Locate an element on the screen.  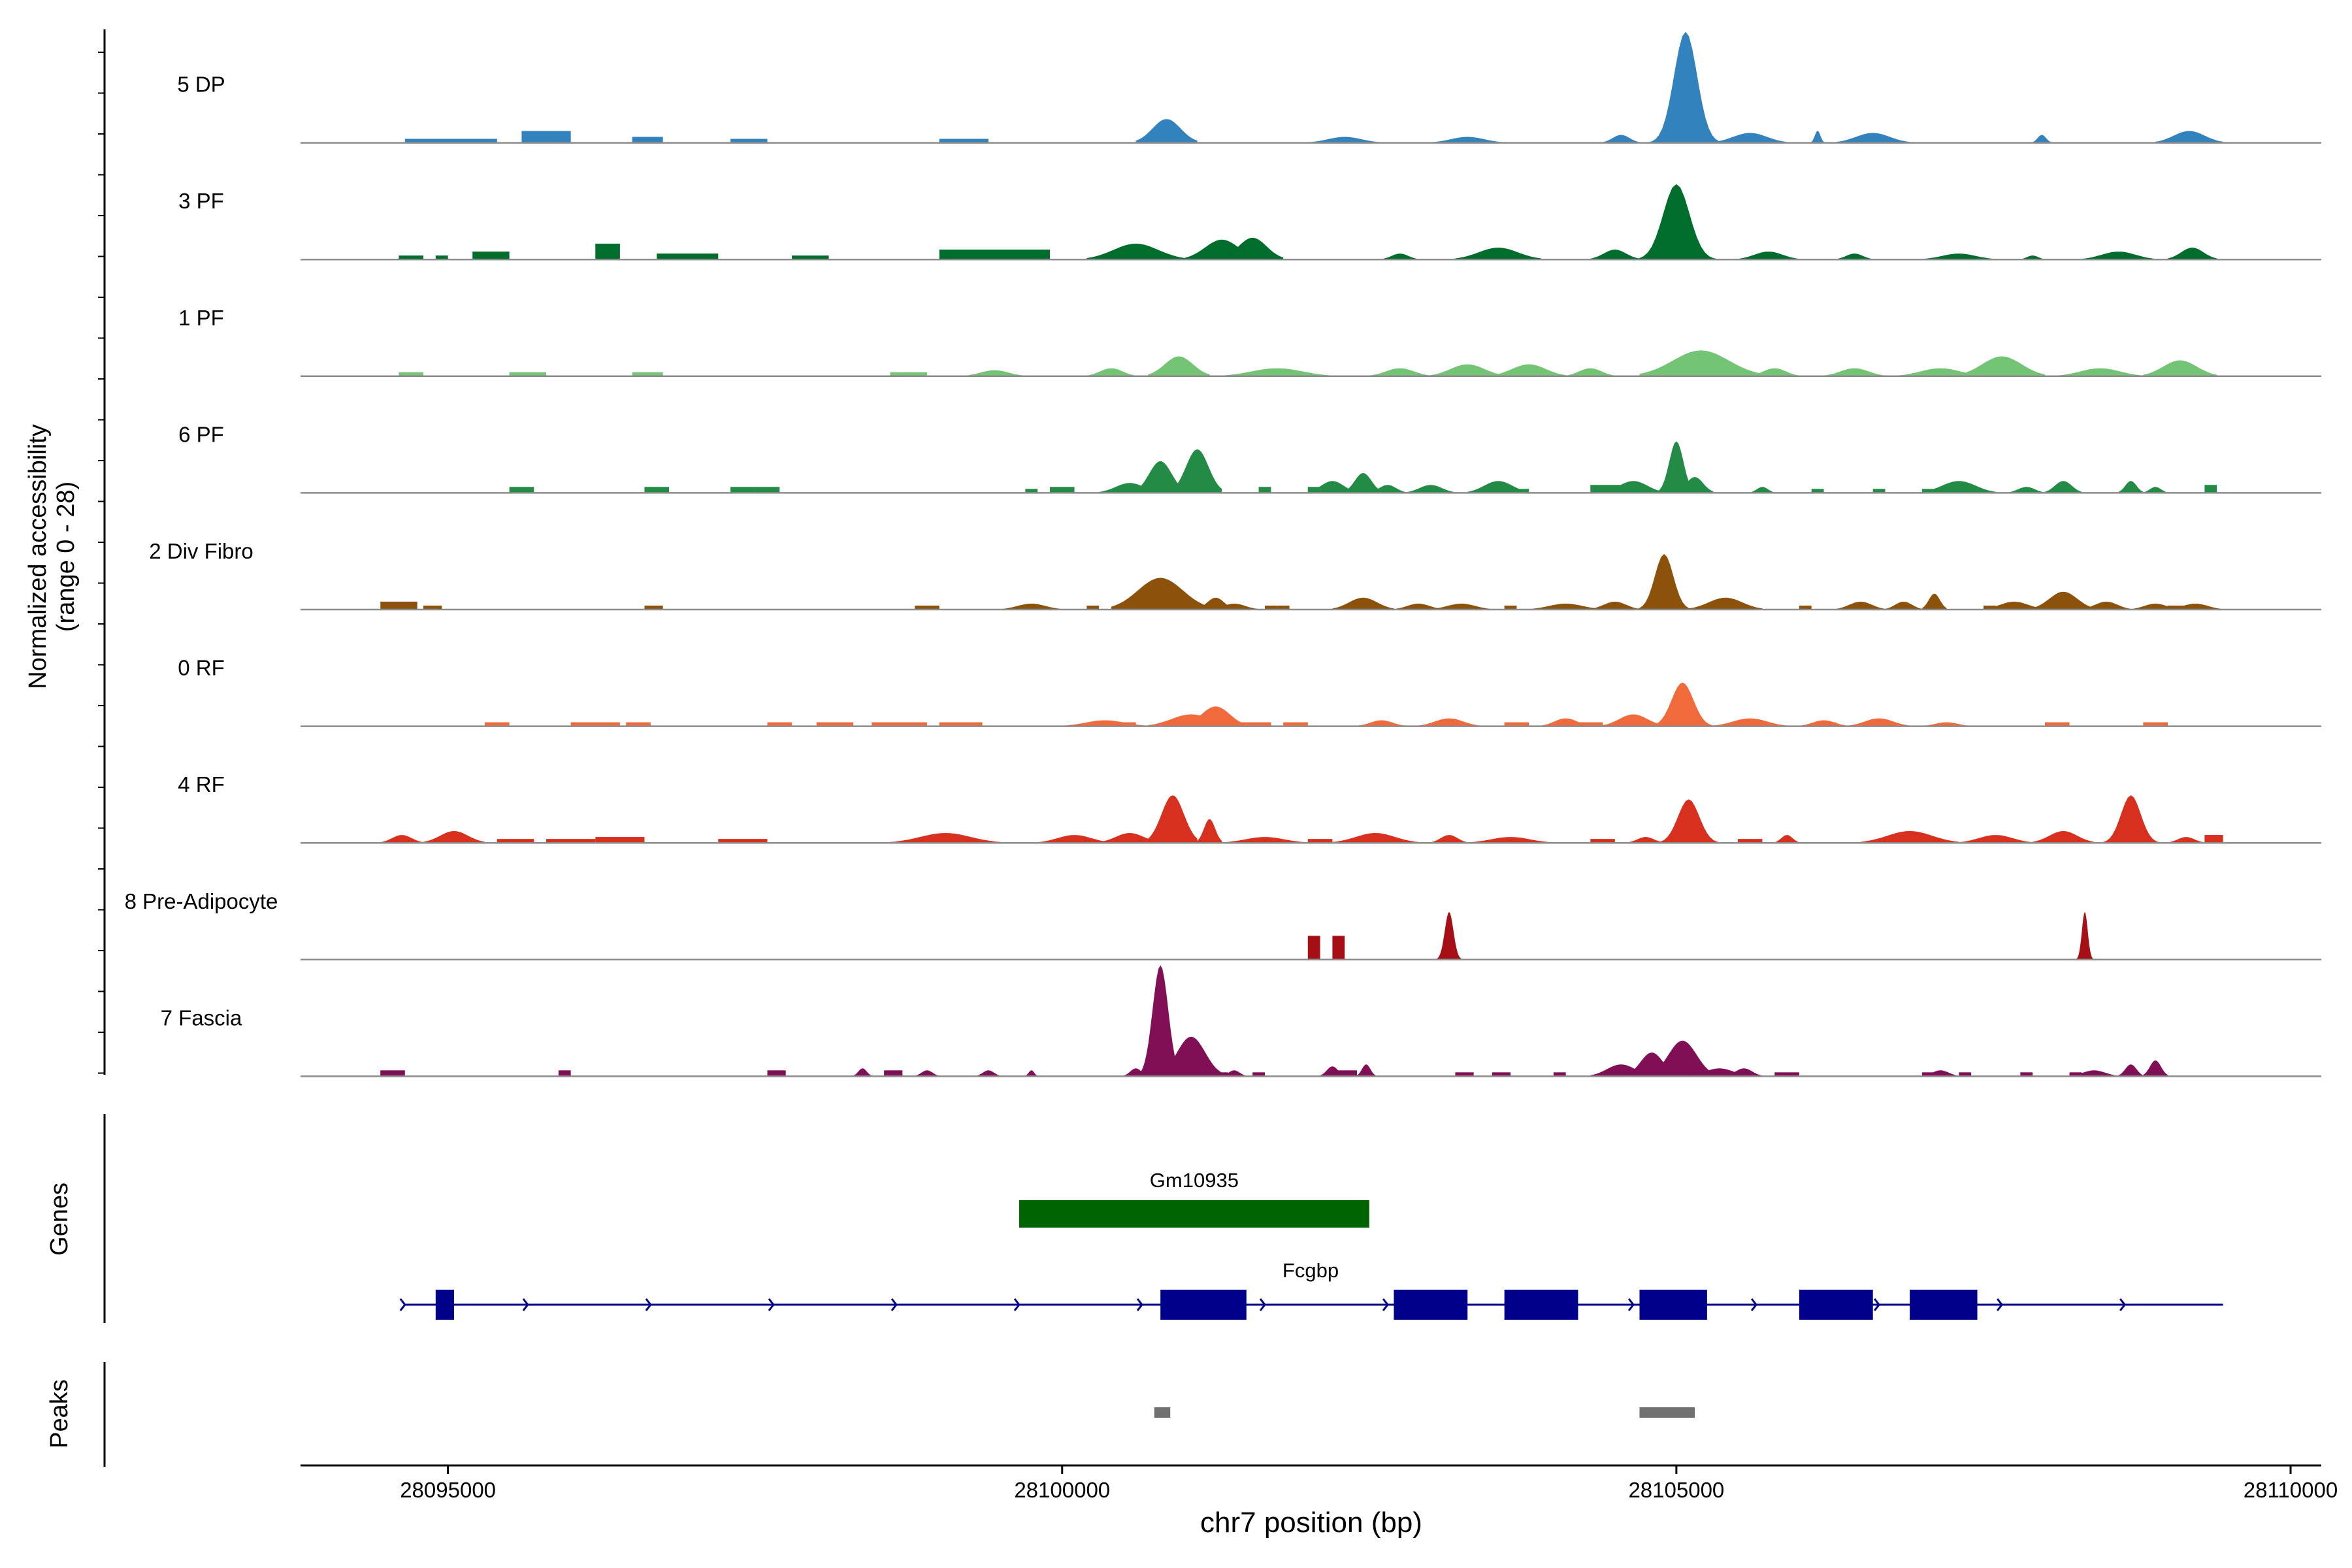
track-4-rf is located at coordinates (1311, 819).